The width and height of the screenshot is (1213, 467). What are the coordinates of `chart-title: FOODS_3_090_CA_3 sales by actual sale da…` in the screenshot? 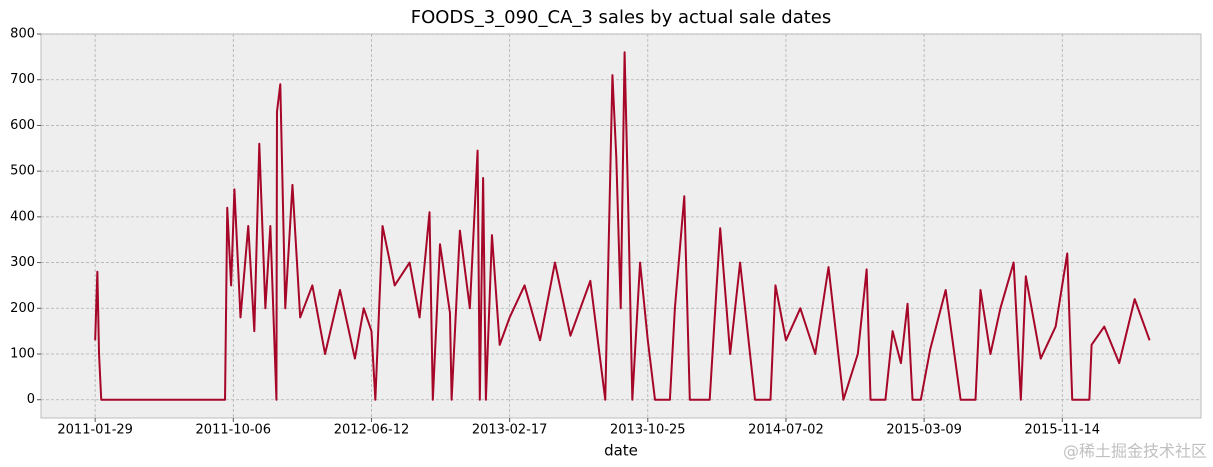 It's located at (621, 17).